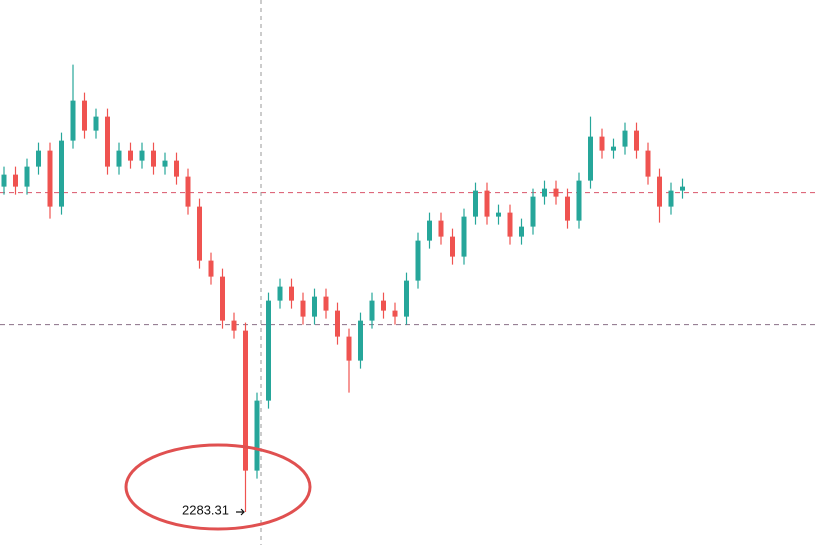 The width and height of the screenshot is (818, 545). I want to click on low-price-label: 2283.31, so click(205, 509).